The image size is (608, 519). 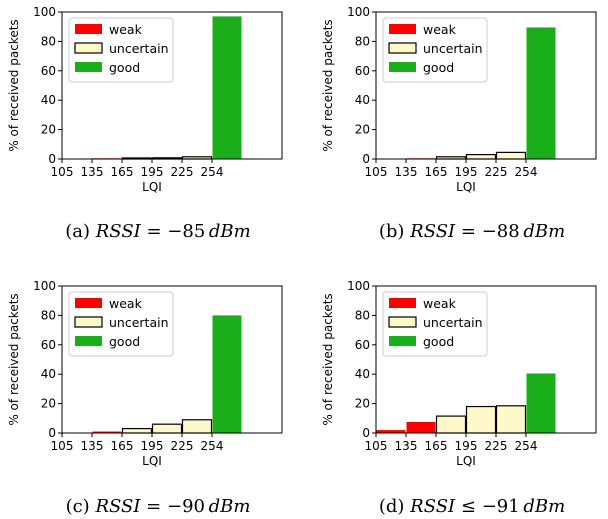 What do you see at coordinates (158, 506) in the screenshot?
I see `panel-caption: (c) RSSI = −90 dBm` at bounding box center [158, 506].